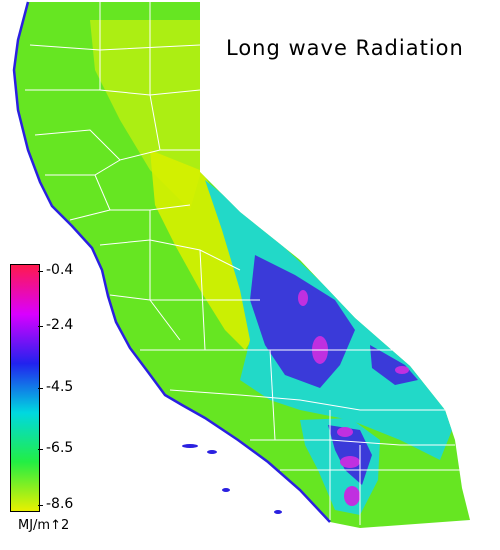 The image size is (500, 550). What do you see at coordinates (302, 321) in the screenshot?
I see `sierra-blue-region` at bounding box center [302, 321].